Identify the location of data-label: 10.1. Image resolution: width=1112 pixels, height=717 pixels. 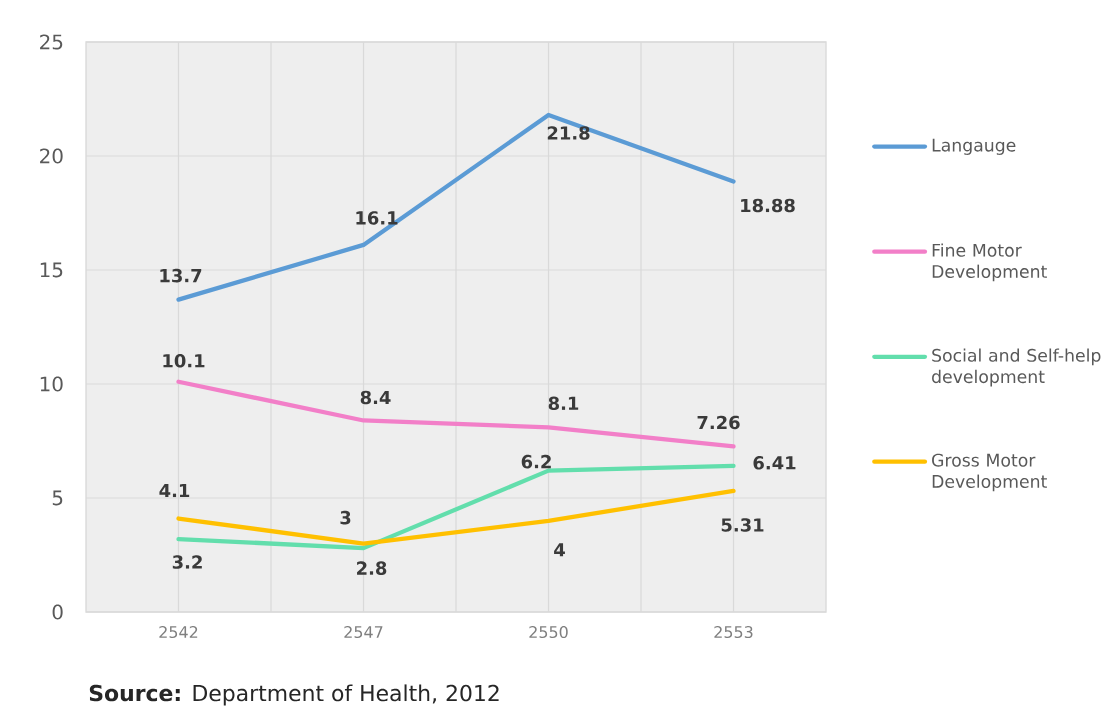
(184, 360).